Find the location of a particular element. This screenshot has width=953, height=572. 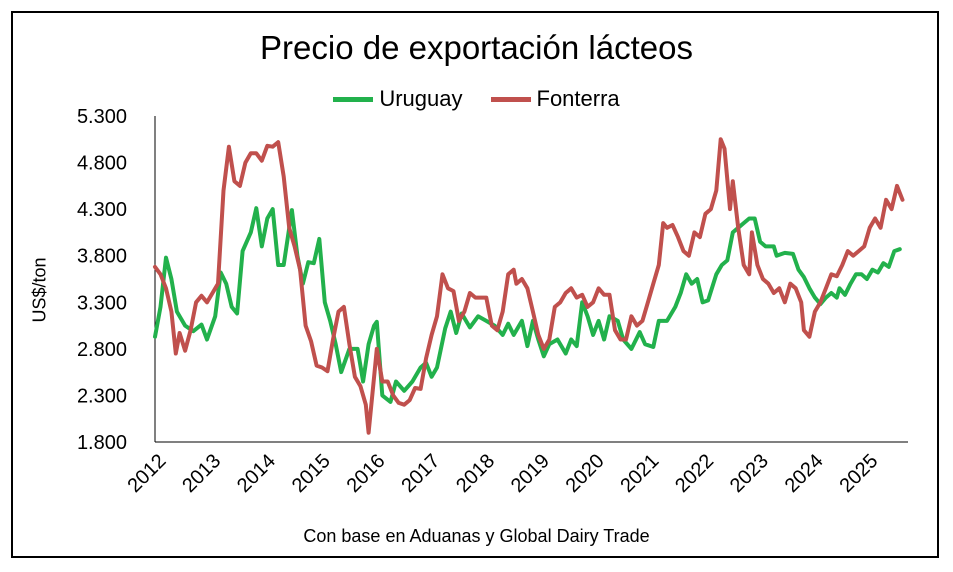

x-tick-label: 2024 is located at coordinates (804, 473).